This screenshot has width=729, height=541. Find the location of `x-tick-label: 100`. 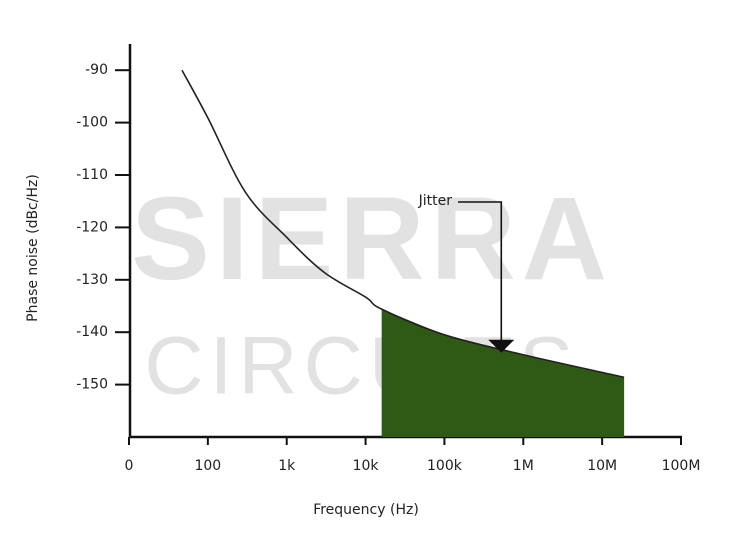

x-tick-label: 100 is located at coordinates (207, 466).